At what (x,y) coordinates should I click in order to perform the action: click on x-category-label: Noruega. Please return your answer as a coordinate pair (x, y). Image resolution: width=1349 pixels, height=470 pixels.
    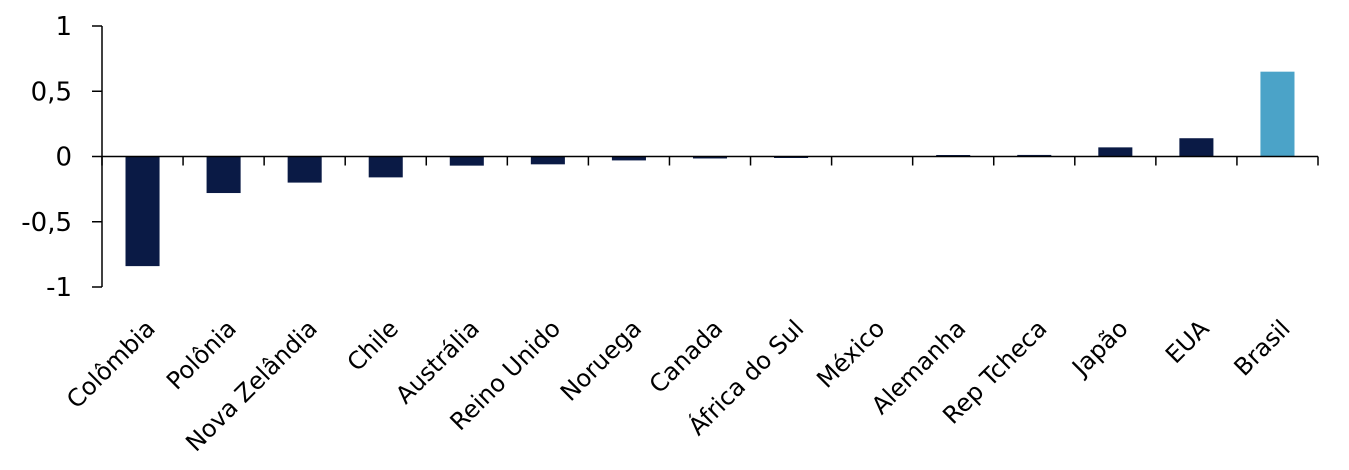
    Looking at the image, I should click on (601, 360).